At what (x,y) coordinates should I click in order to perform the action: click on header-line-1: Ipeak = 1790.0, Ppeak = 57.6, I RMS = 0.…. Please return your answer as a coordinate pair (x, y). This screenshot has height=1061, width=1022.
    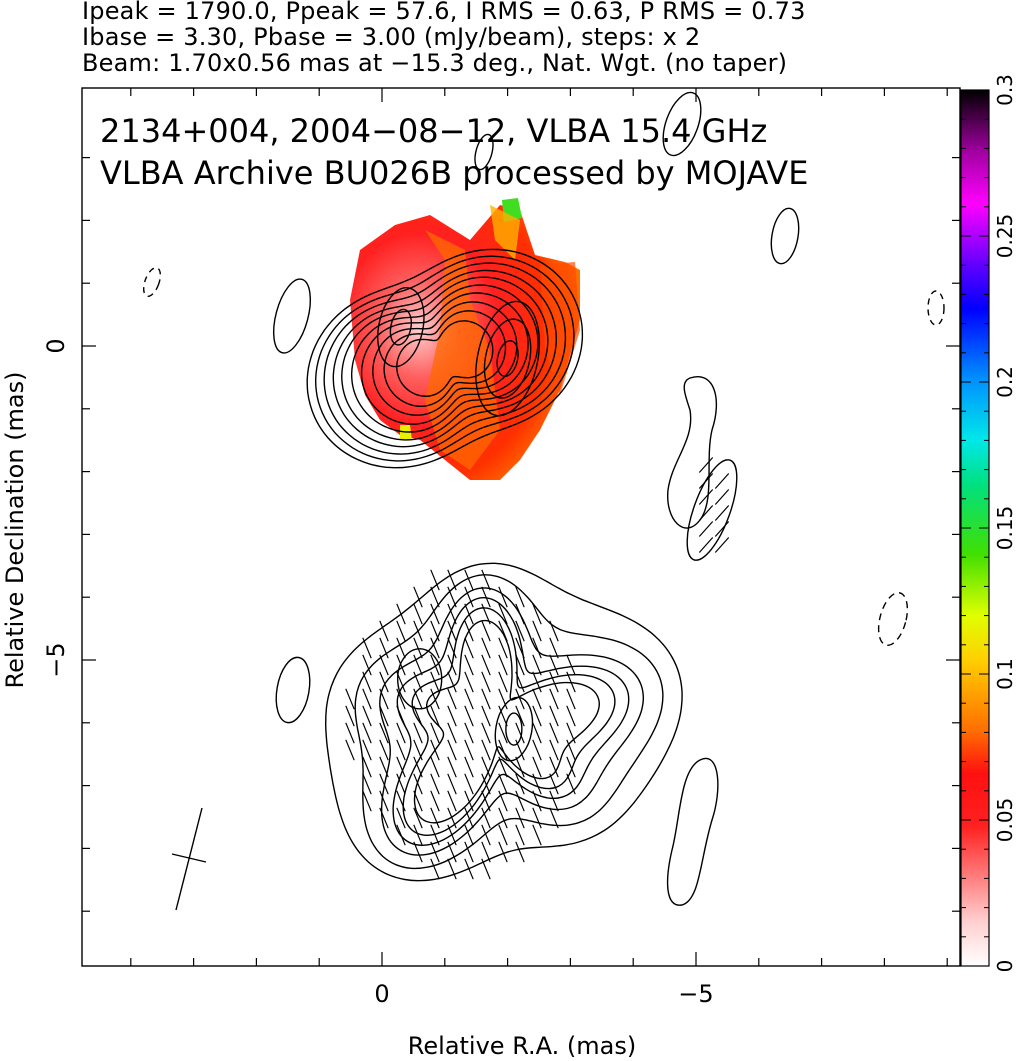
    Looking at the image, I should click on (444, 12).